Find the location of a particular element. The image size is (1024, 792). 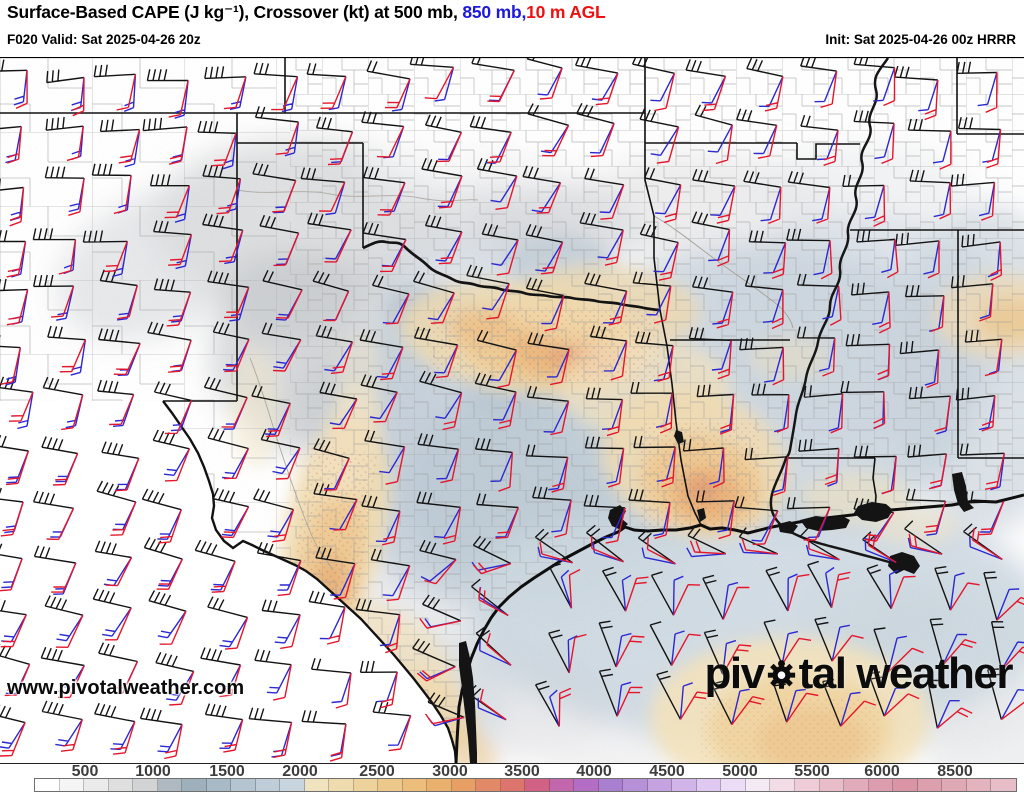

legend-tick-label: 5500 is located at coordinates (812, 771).